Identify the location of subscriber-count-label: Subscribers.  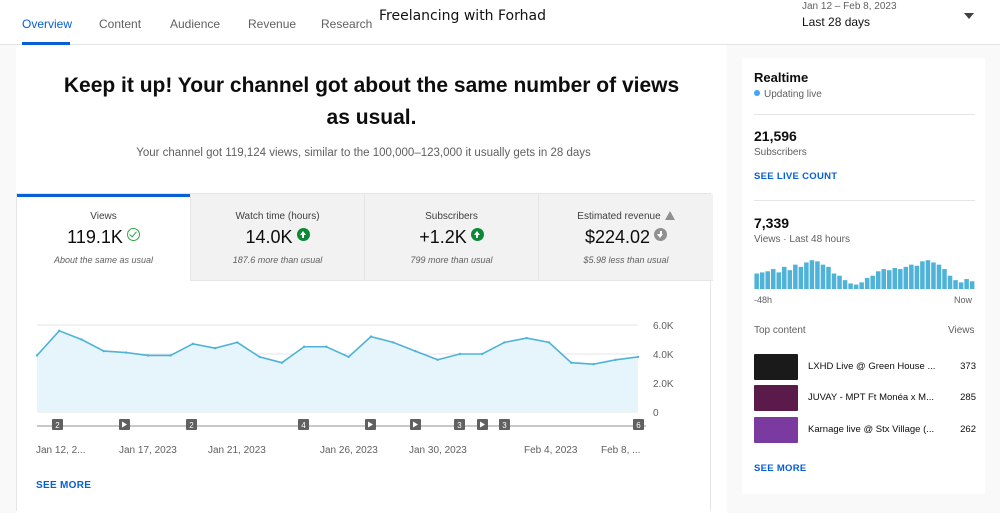
(780, 152).